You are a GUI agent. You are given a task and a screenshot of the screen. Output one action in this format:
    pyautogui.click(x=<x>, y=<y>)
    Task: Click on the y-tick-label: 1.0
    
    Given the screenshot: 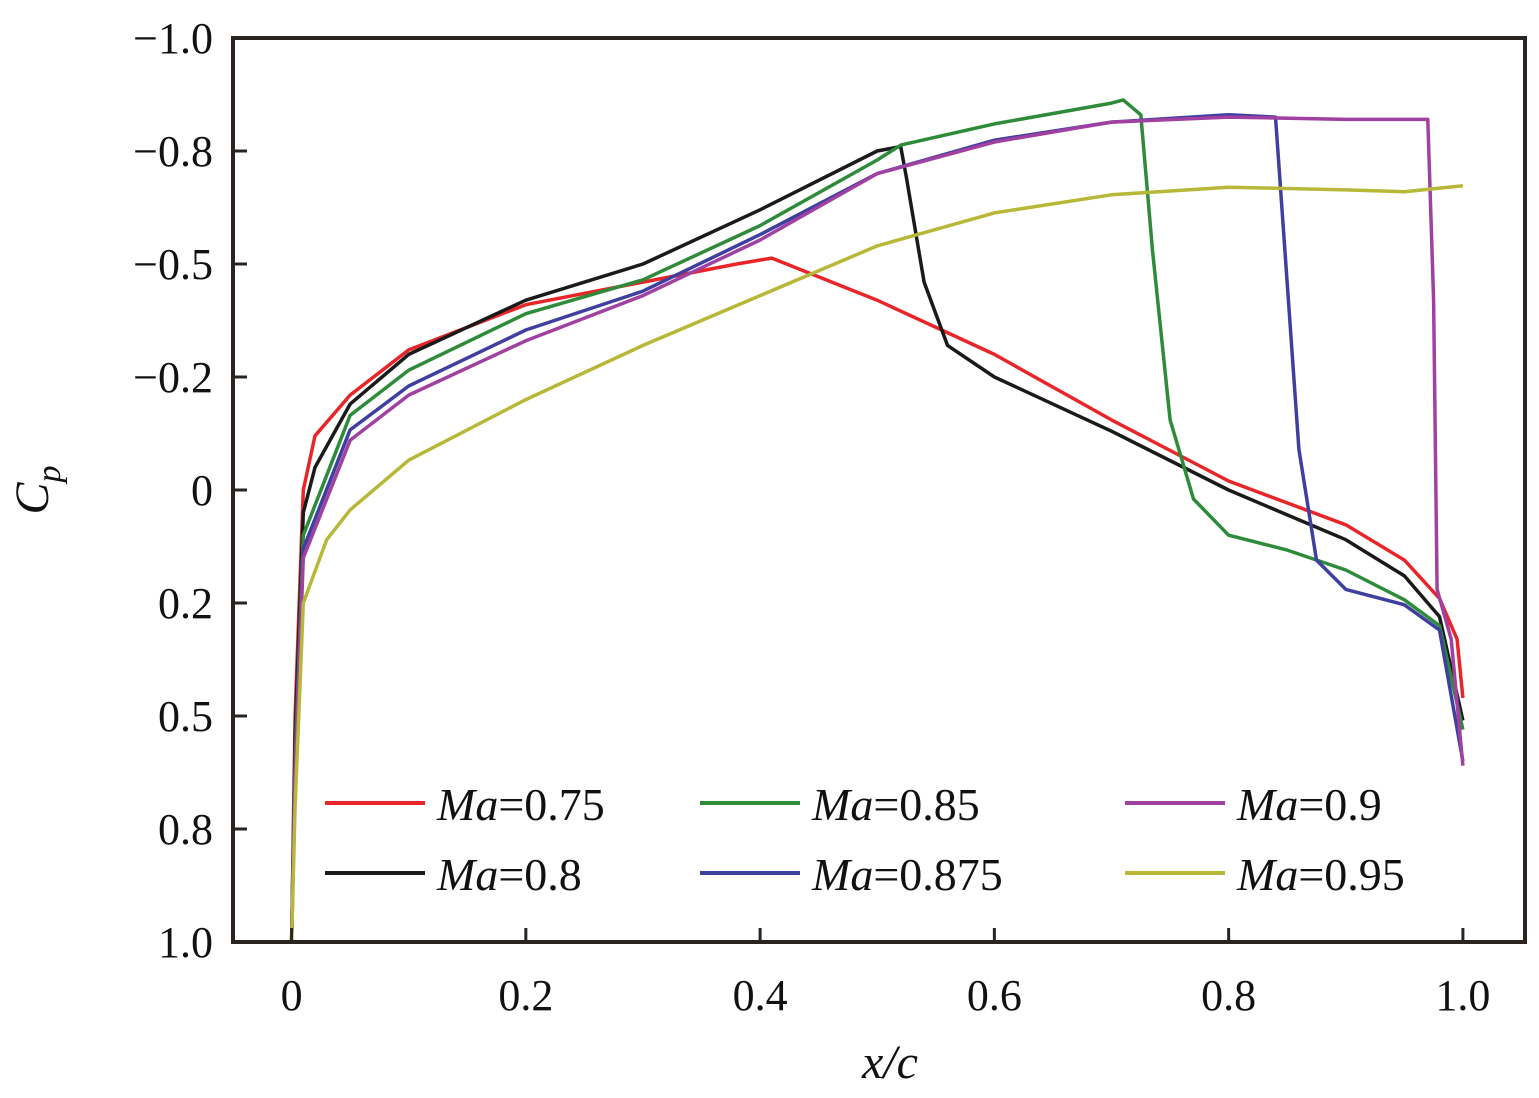 What is the action you would take?
    pyautogui.click(x=185, y=942)
    